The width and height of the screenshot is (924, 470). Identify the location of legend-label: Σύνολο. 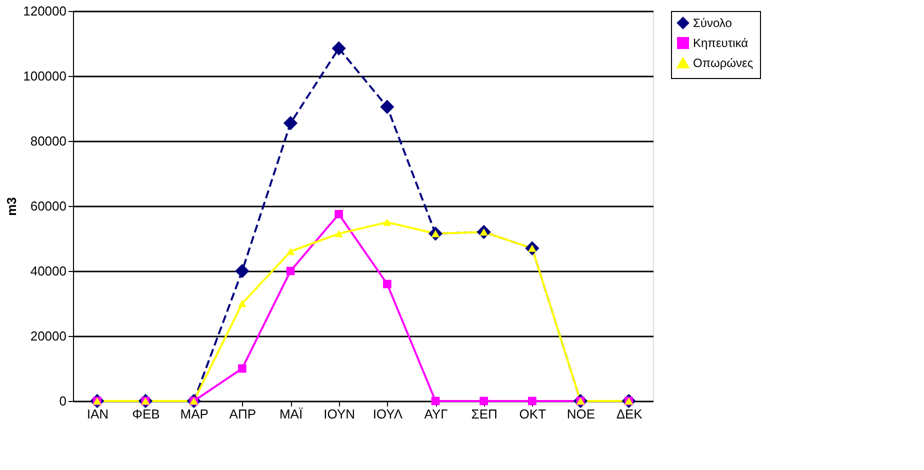
(712, 23).